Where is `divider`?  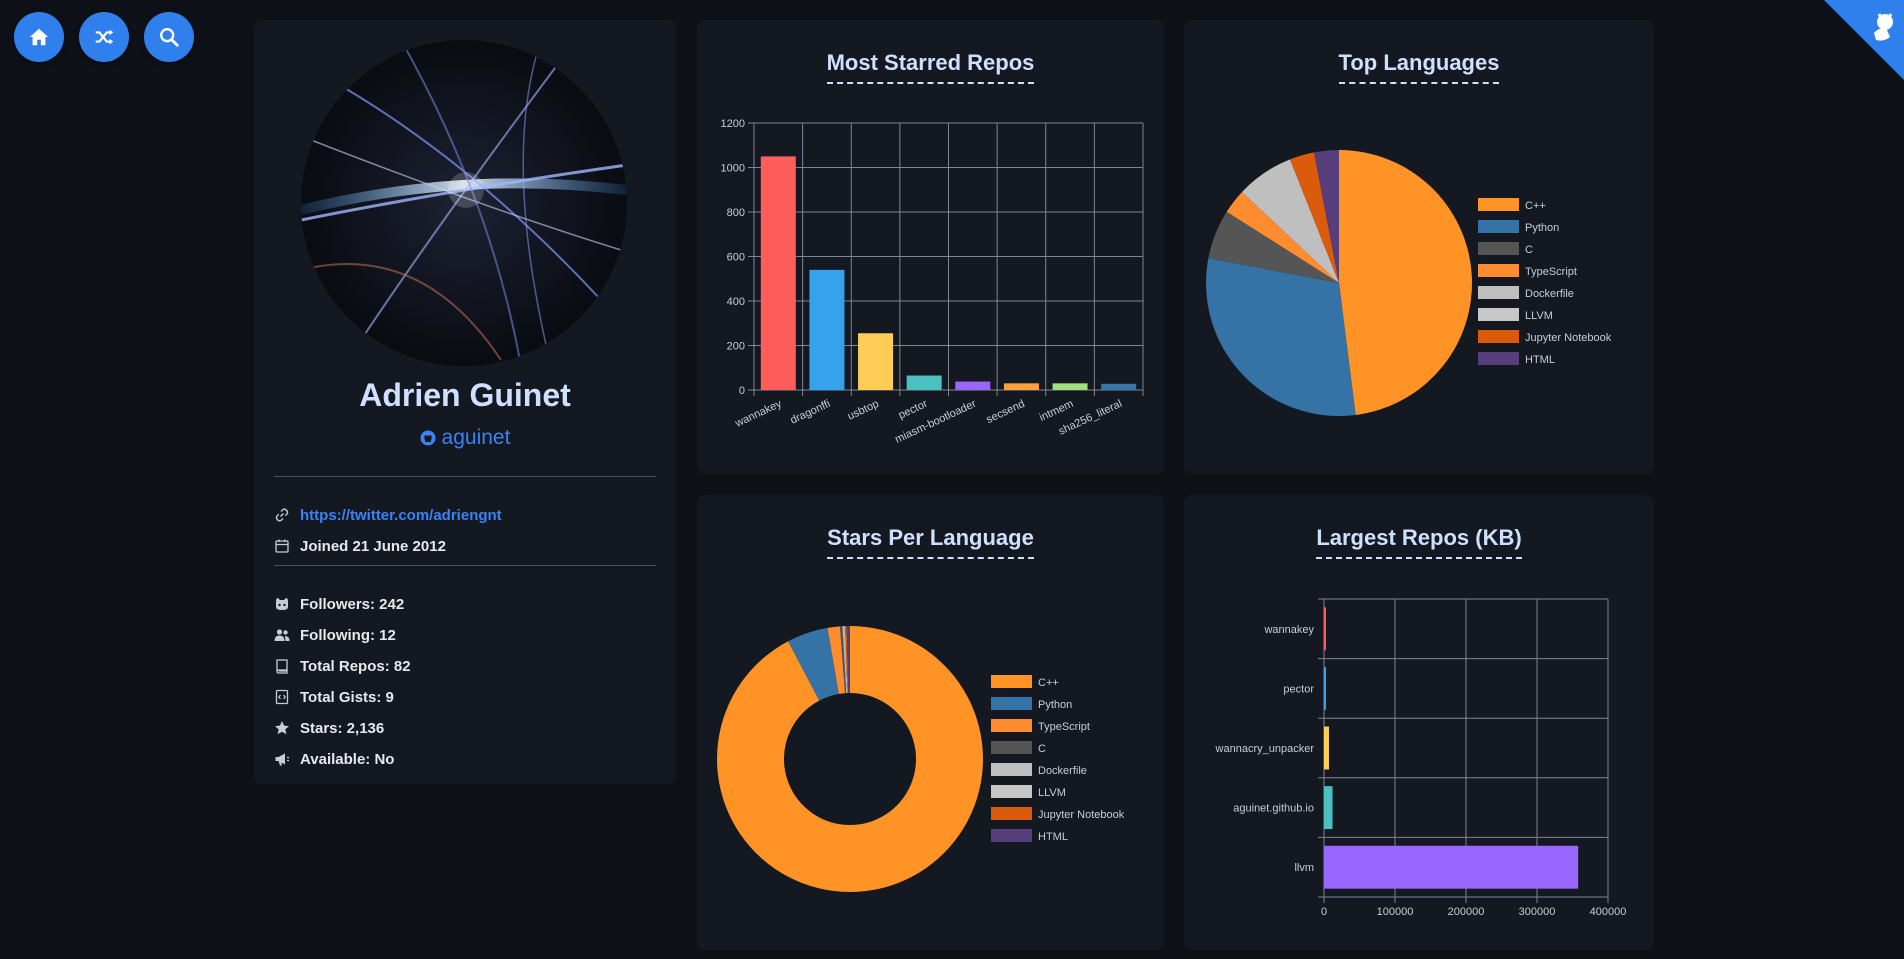
divider is located at coordinates (465, 476).